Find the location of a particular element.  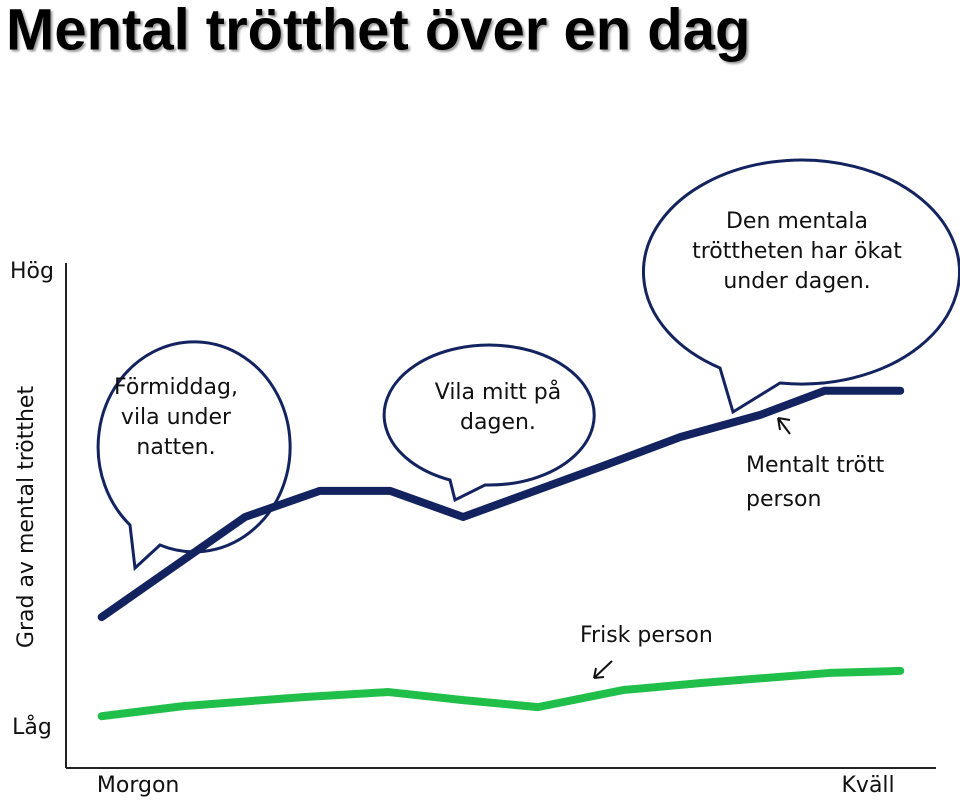

series-line is located at coordinates (501, 693).